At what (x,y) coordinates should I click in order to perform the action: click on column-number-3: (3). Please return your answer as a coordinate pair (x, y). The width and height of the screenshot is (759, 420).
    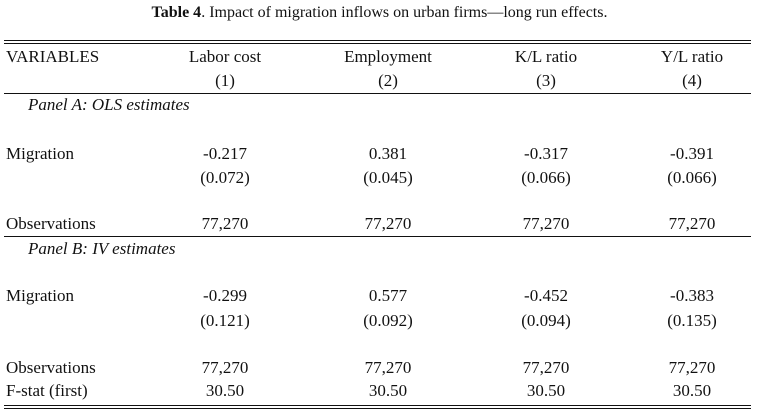
    Looking at the image, I should click on (546, 80).